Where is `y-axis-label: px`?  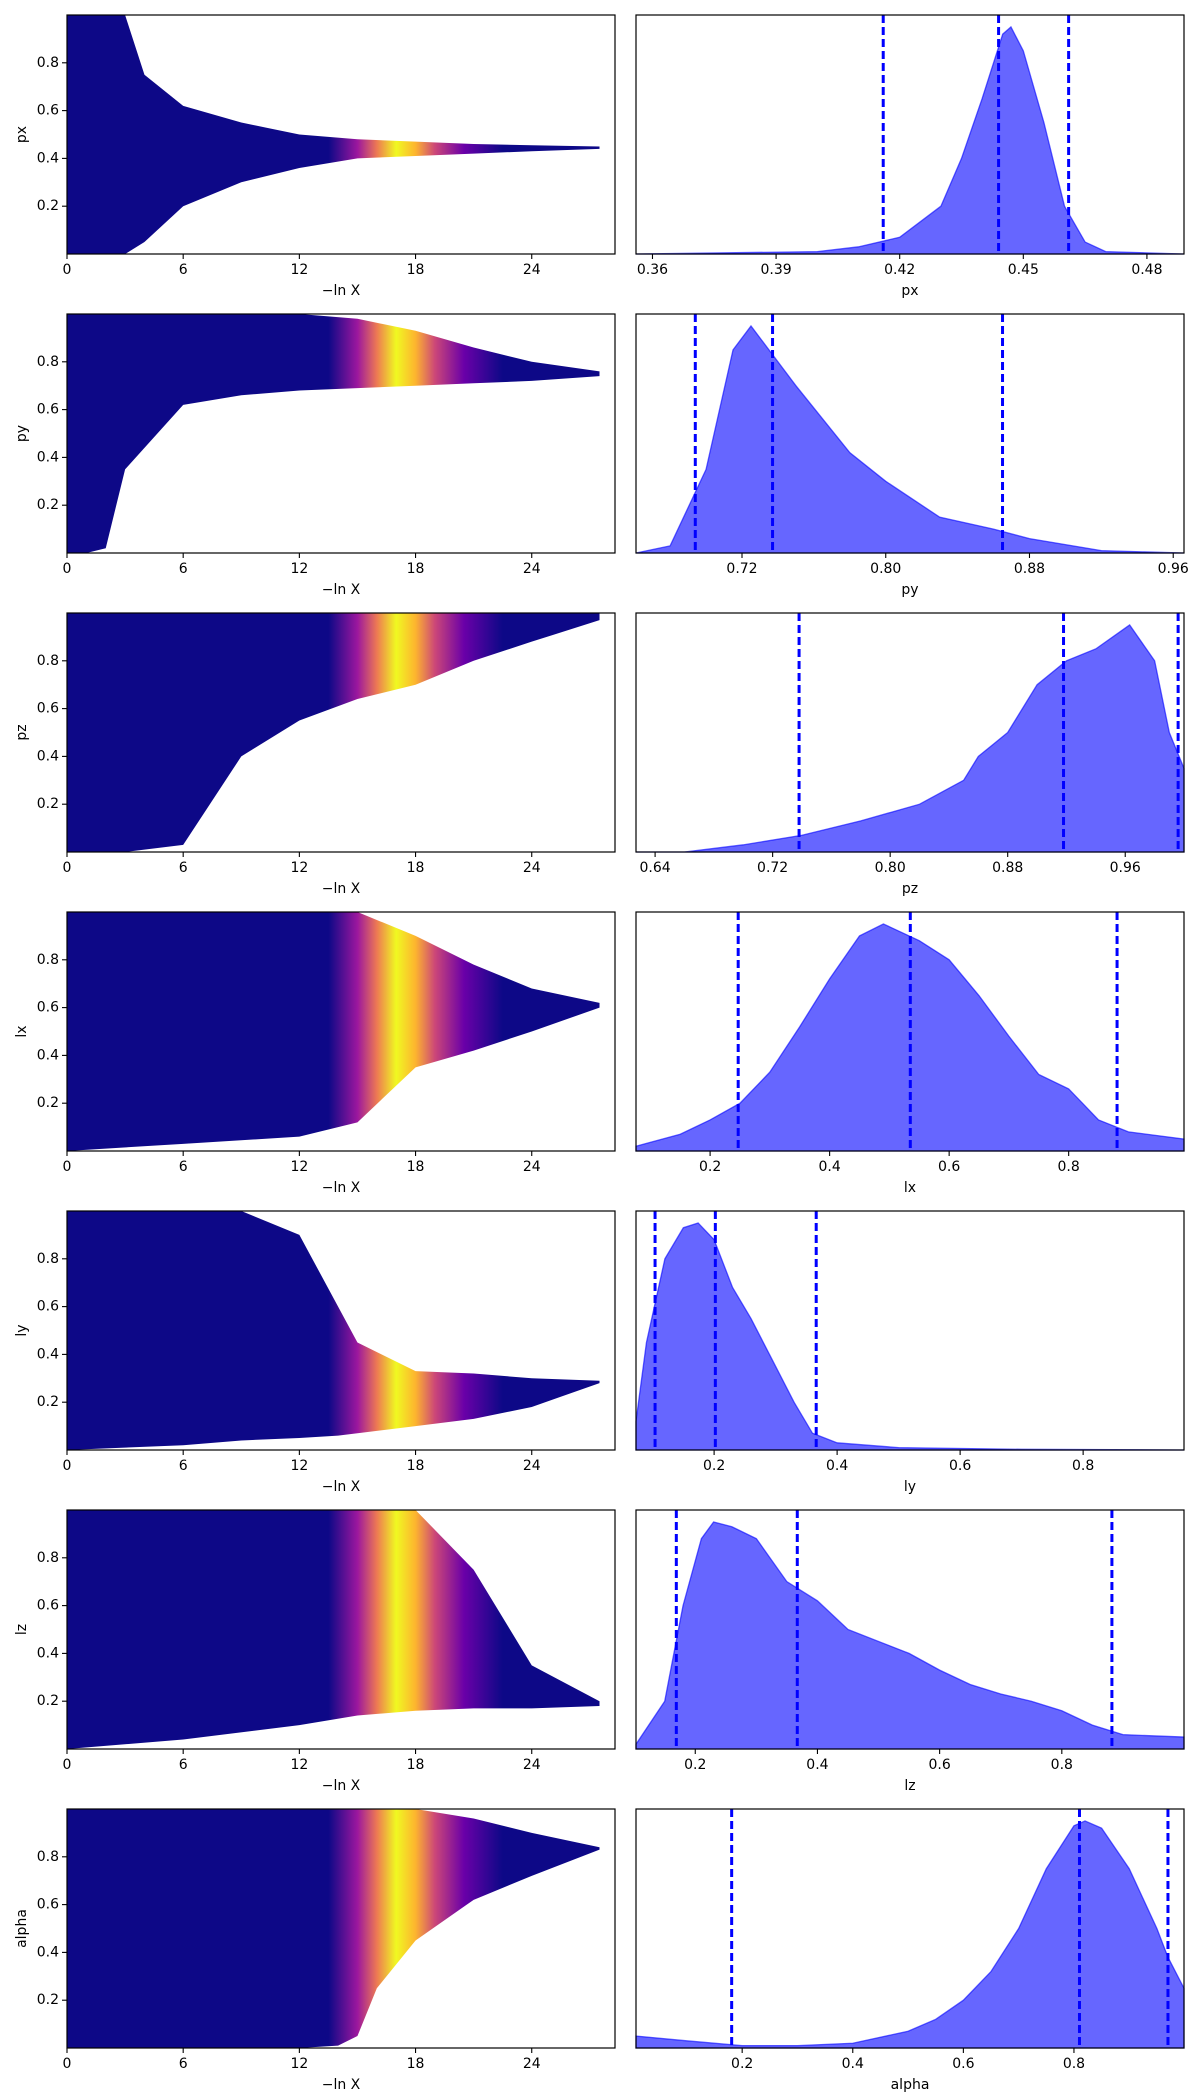 y-axis-label: px is located at coordinates (22, 134).